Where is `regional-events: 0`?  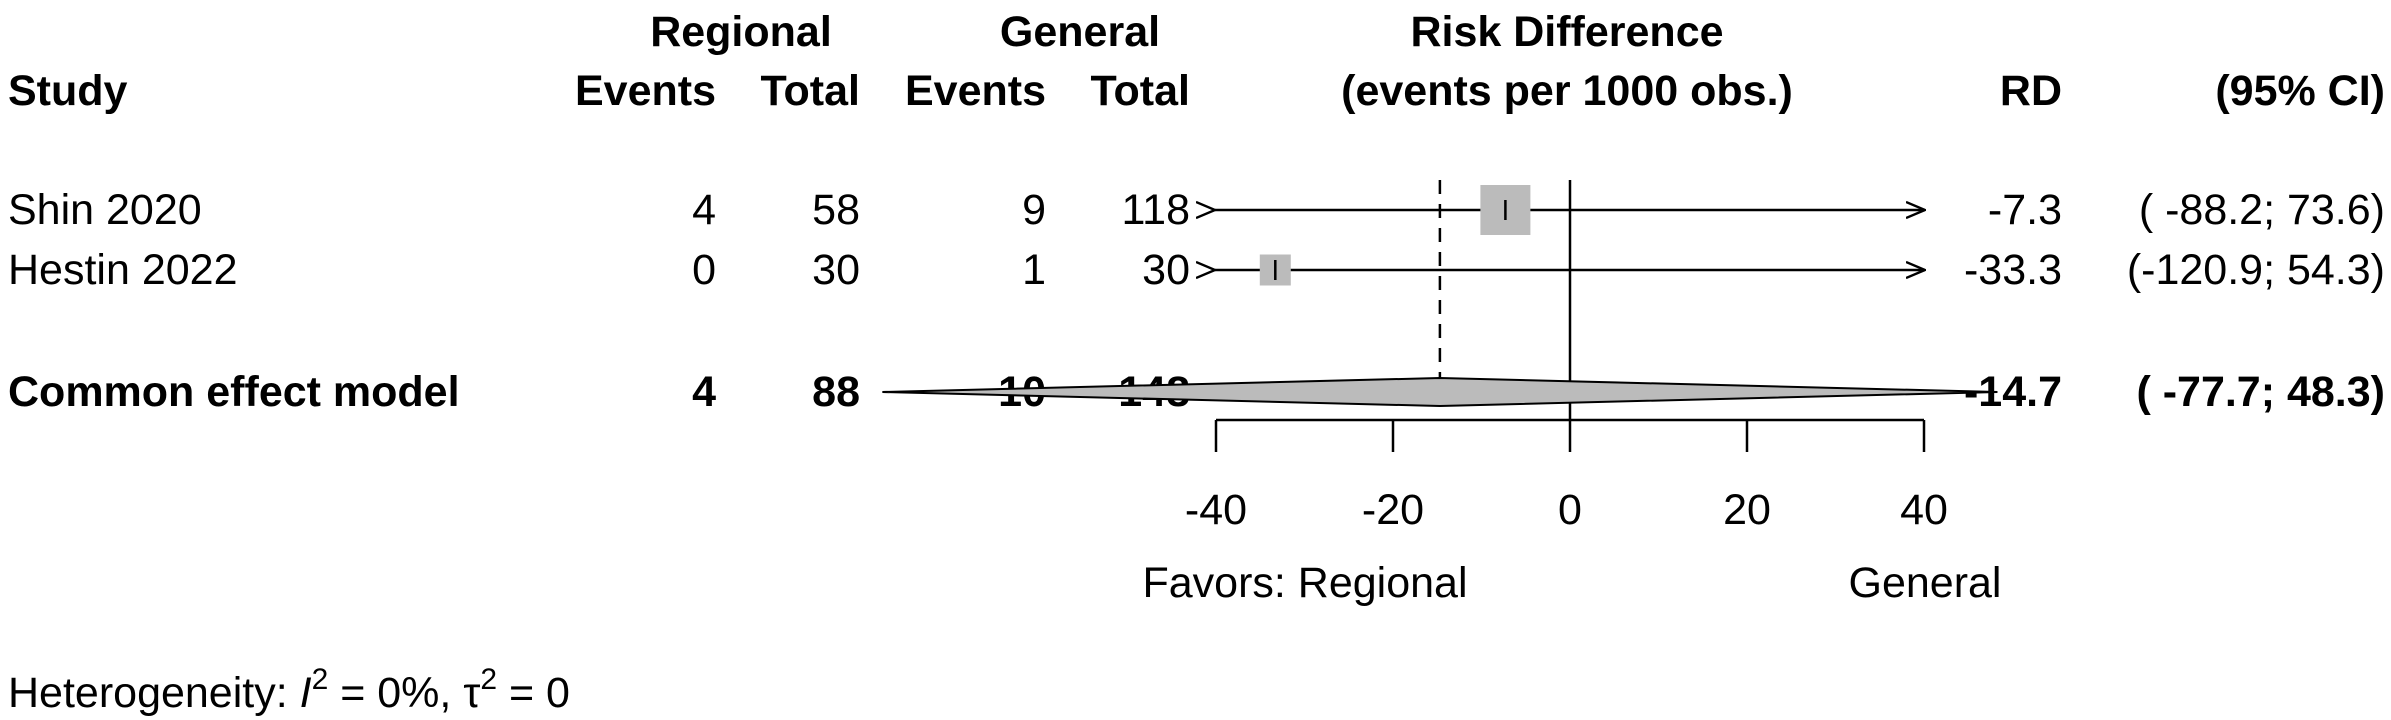 regional-events: 0 is located at coordinates (704, 270).